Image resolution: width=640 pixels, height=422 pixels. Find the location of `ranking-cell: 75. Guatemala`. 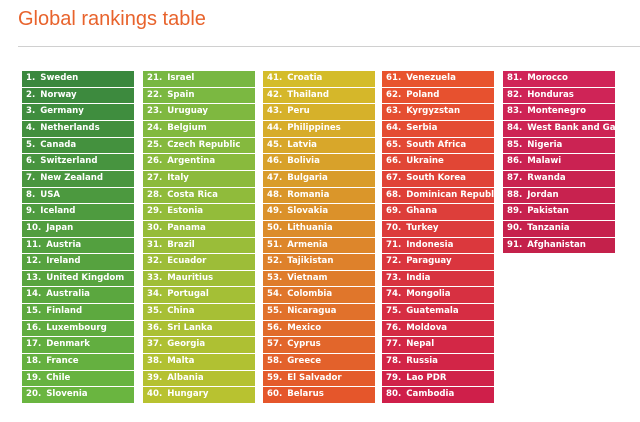

ranking-cell: 75. Guatemala is located at coordinates (438, 312).